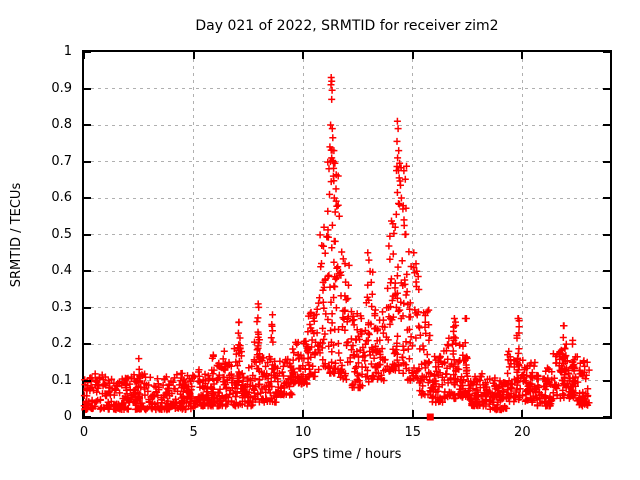 This screenshot has width=640, height=480. I want to click on y-axis-label: SRMTID / TECUs, so click(16, 235).